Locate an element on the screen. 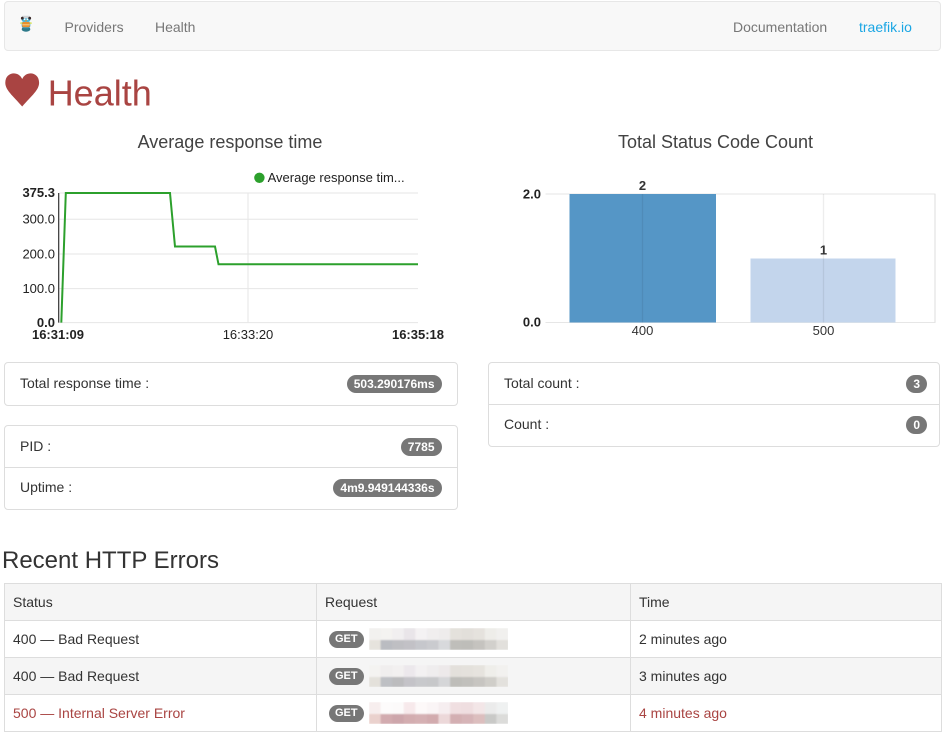 This screenshot has width=946, height=736. svg-text: Average response time is located at coordinates (230, 142).